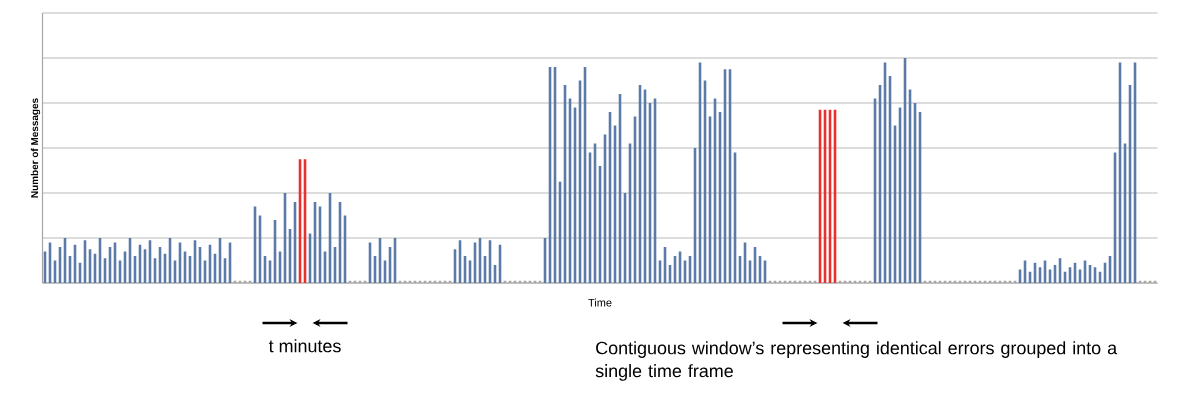 The width and height of the screenshot is (1179, 400). I want to click on text: t minutes, so click(304, 346).